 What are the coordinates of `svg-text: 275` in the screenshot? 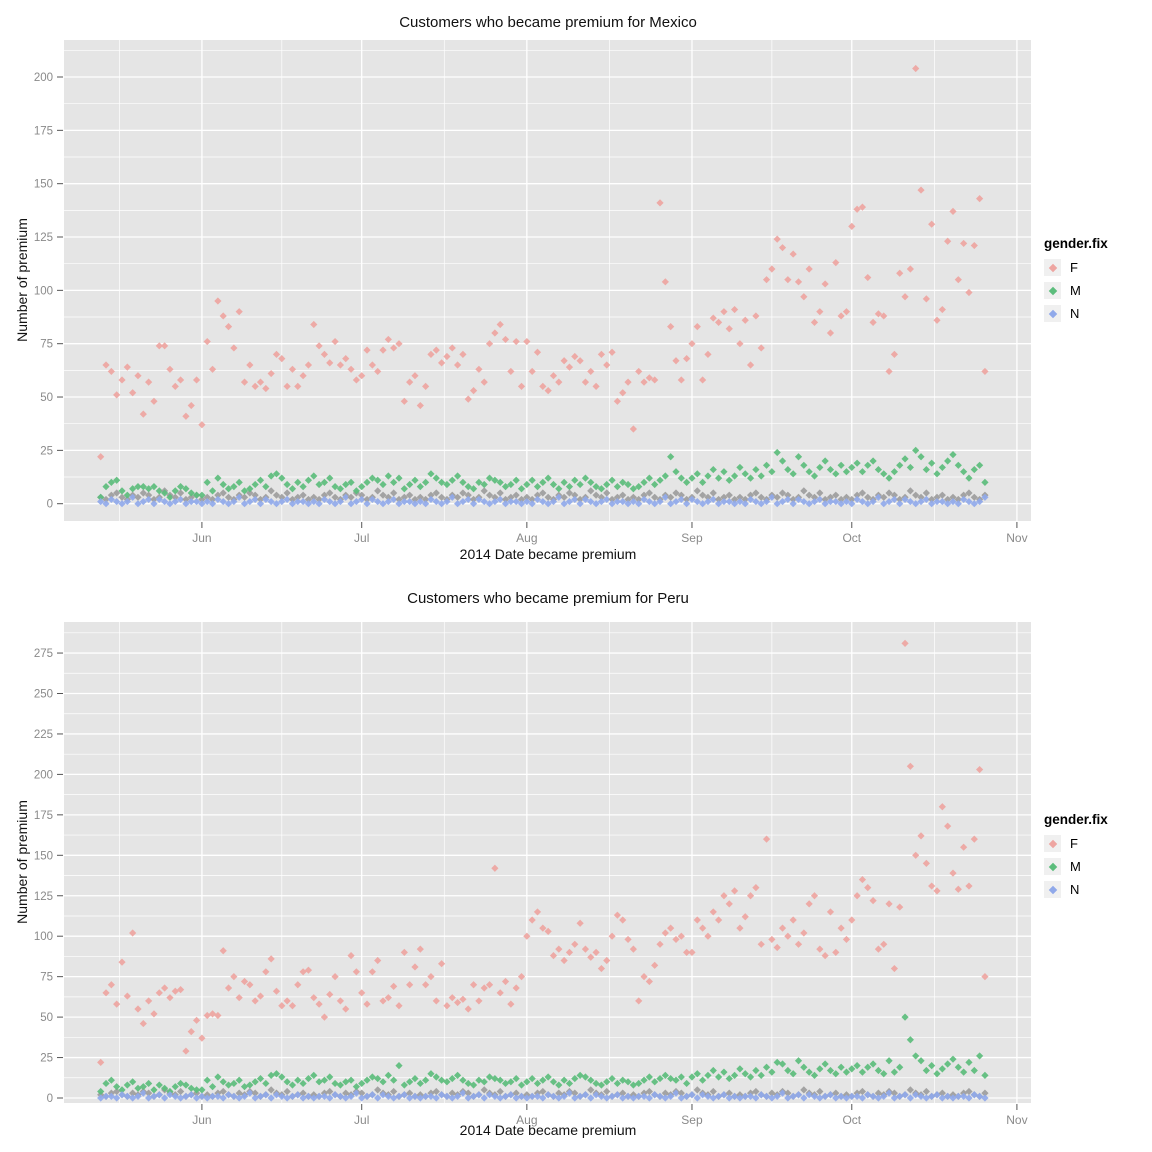 It's located at (43, 654).